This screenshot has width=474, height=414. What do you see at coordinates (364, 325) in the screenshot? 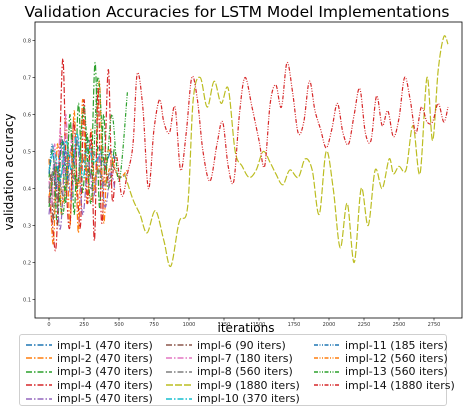
I see `x-tick-label: 2250` at bounding box center [364, 325].